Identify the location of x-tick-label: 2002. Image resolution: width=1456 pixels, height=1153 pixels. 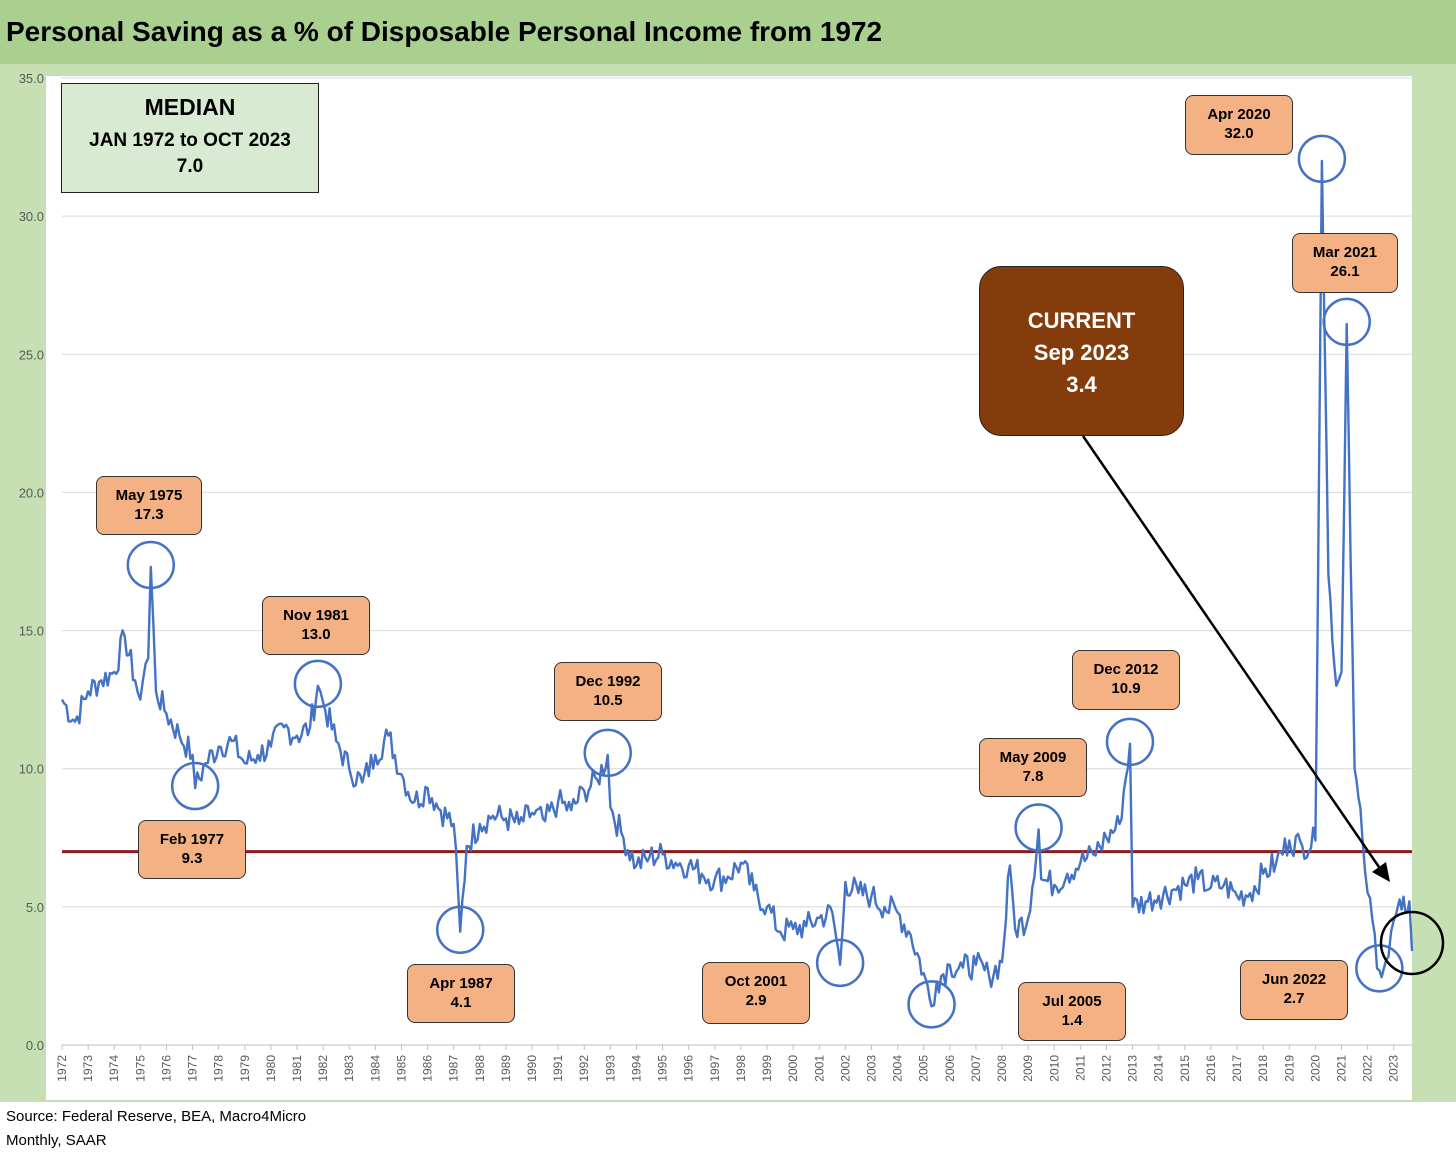
(845, 1068).